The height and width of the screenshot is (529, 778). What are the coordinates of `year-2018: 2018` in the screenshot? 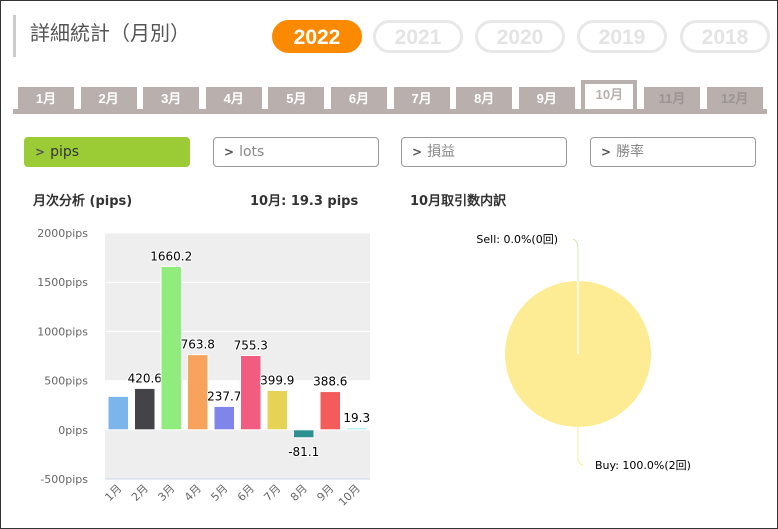 It's located at (725, 36).